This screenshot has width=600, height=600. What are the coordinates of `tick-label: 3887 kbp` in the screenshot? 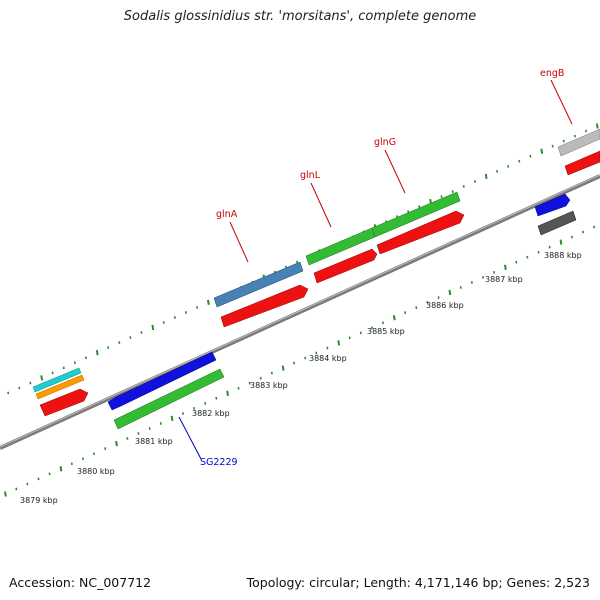 It's located at (504, 279).